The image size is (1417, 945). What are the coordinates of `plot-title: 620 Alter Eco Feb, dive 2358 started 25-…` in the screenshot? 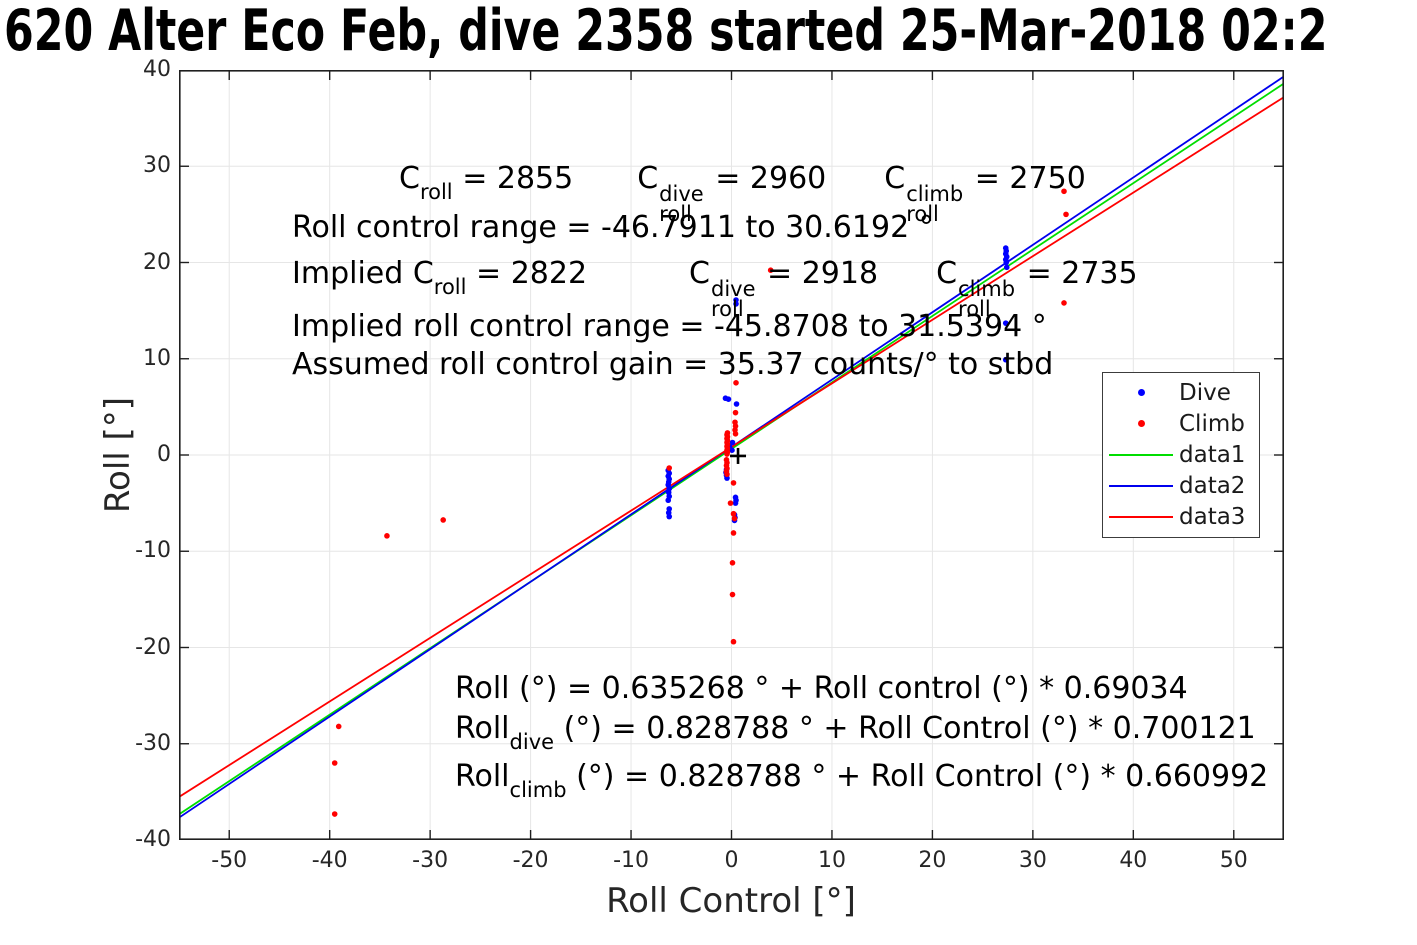 It's located at (666, 32).